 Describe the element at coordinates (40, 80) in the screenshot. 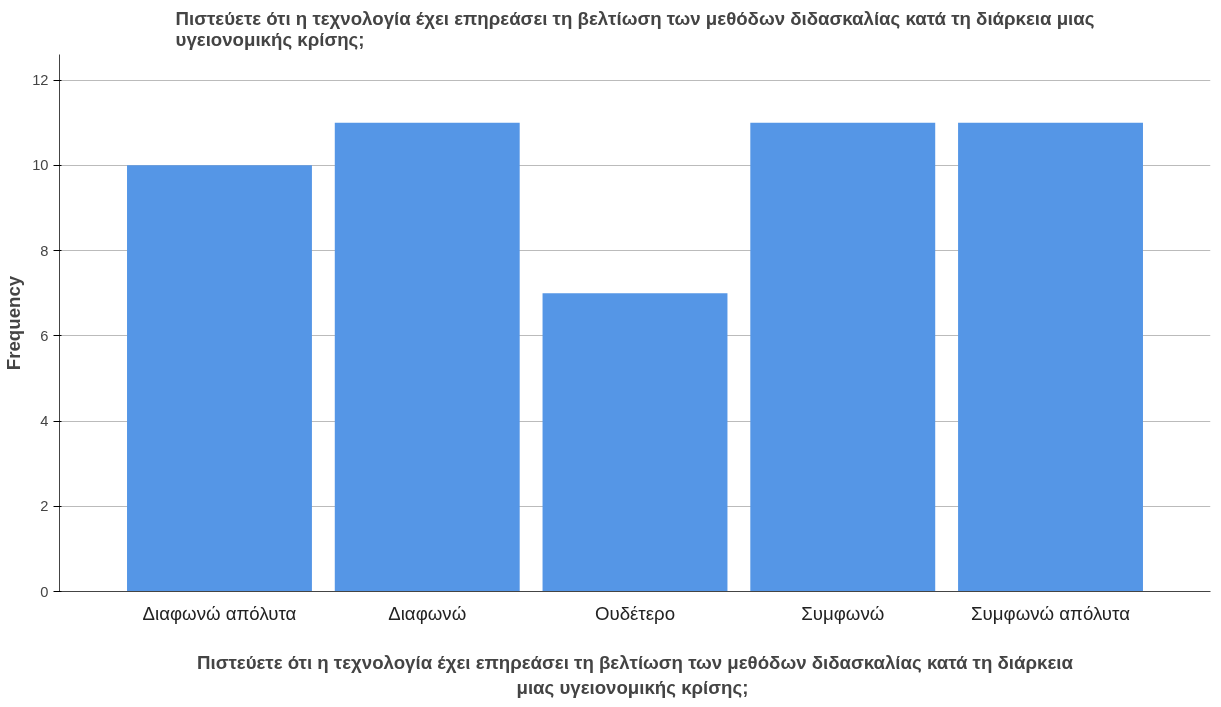

I see `y-tick-label: 12` at that location.